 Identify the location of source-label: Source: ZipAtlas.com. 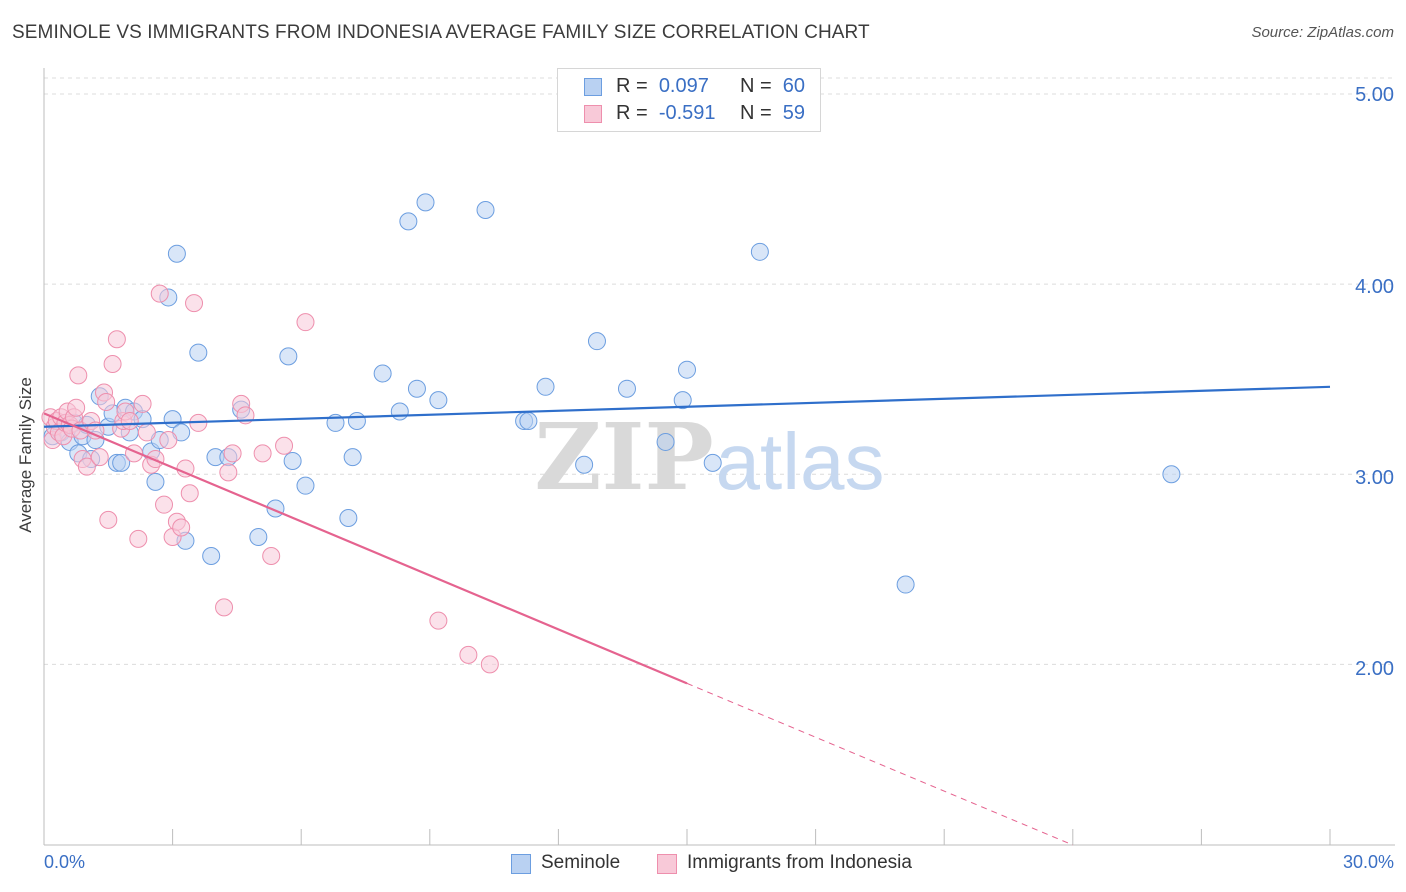
(1322, 32).